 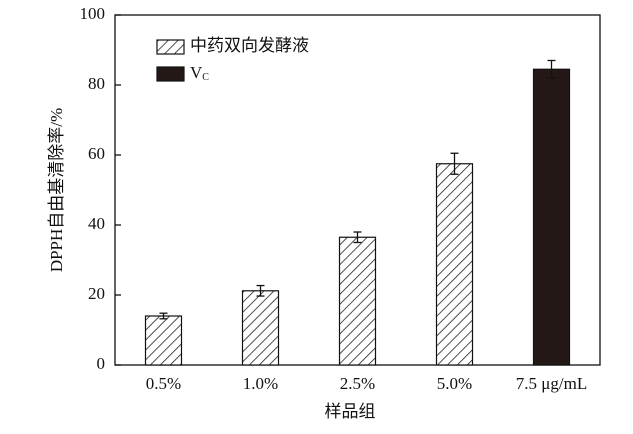 What do you see at coordinates (196, 72) in the screenshot?
I see `legend-name: V` at bounding box center [196, 72].